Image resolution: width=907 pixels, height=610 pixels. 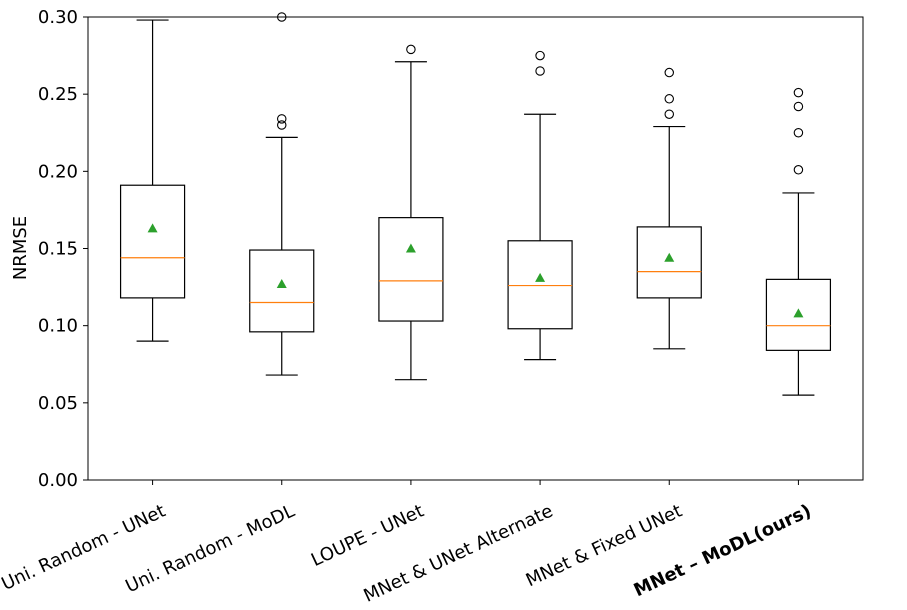 What do you see at coordinates (58, 249) in the screenshot?
I see `y-tick-label: 0.15` at bounding box center [58, 249].